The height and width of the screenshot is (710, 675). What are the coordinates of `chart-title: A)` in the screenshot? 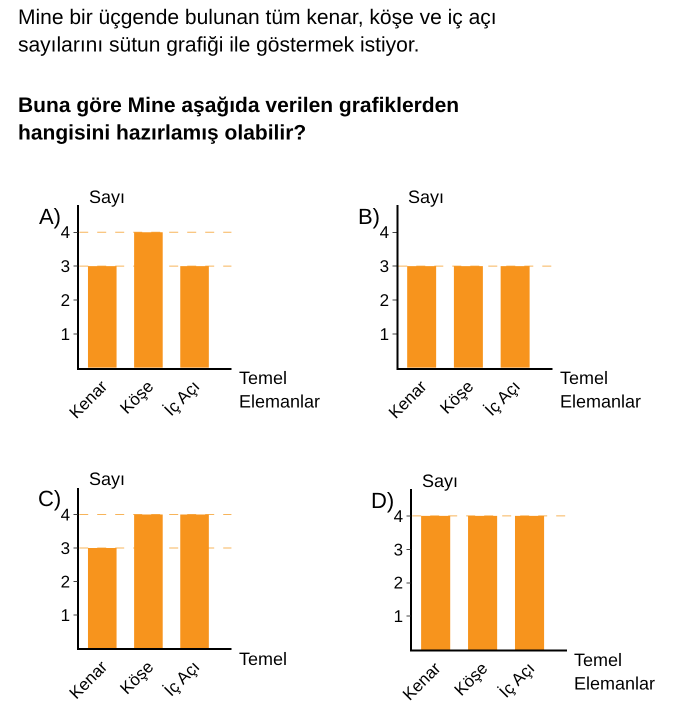 It's located at (50, 216).